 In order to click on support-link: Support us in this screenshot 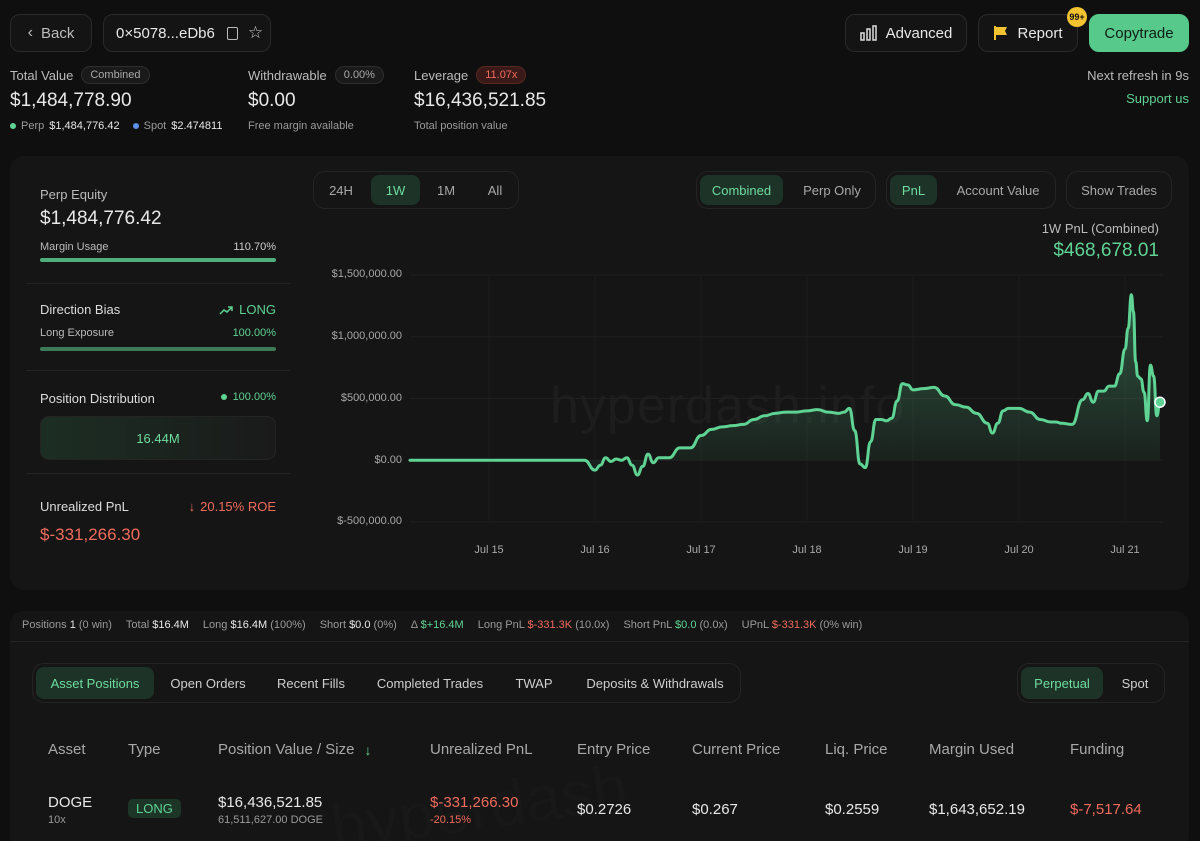, I will do `click(1157, 98)`.